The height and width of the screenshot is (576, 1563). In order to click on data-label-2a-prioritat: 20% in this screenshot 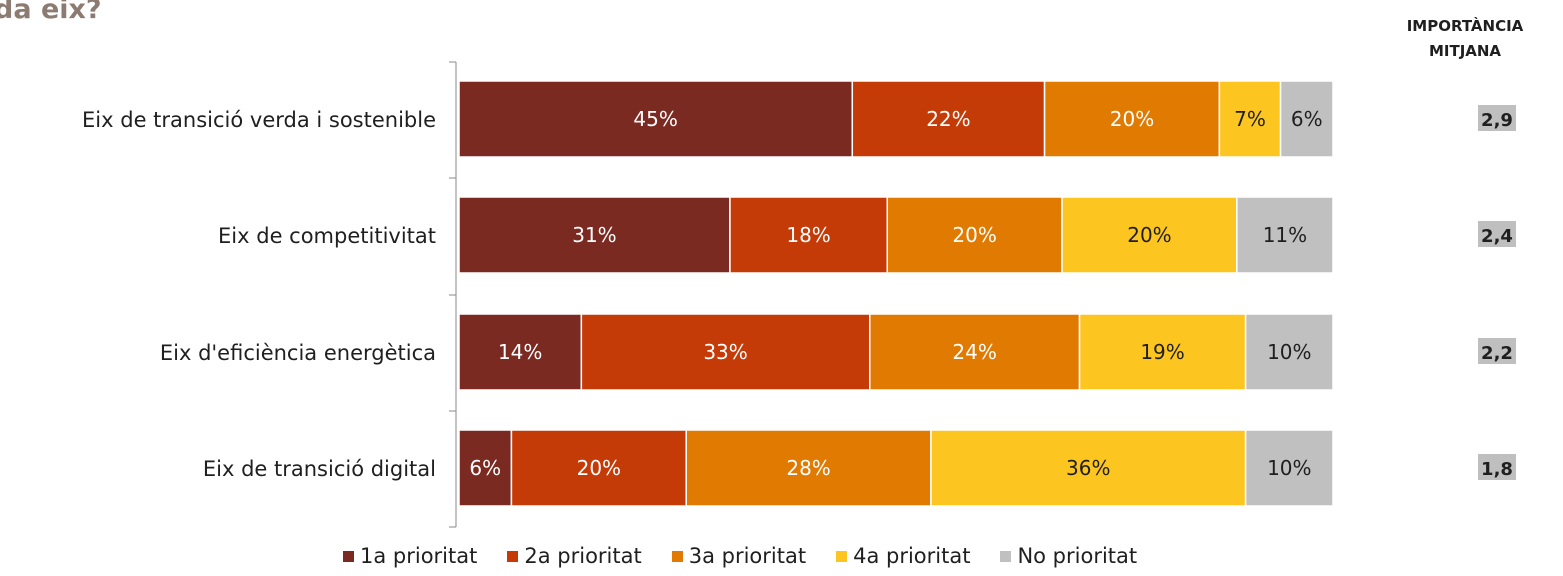, I will do `click(599, 468)`.